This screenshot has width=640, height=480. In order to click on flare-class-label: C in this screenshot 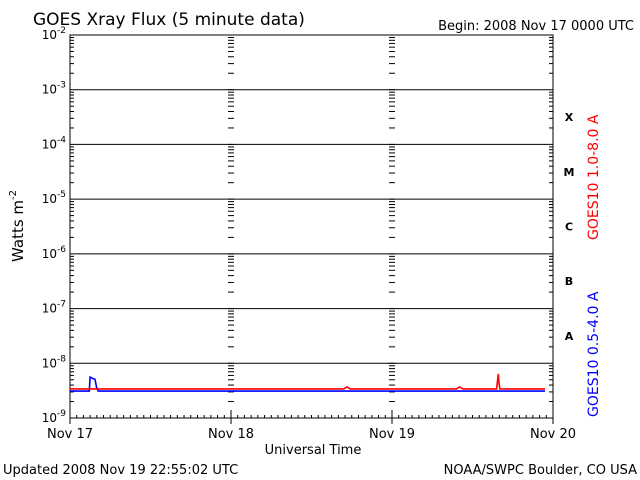, I will do `click(569, 227)`.